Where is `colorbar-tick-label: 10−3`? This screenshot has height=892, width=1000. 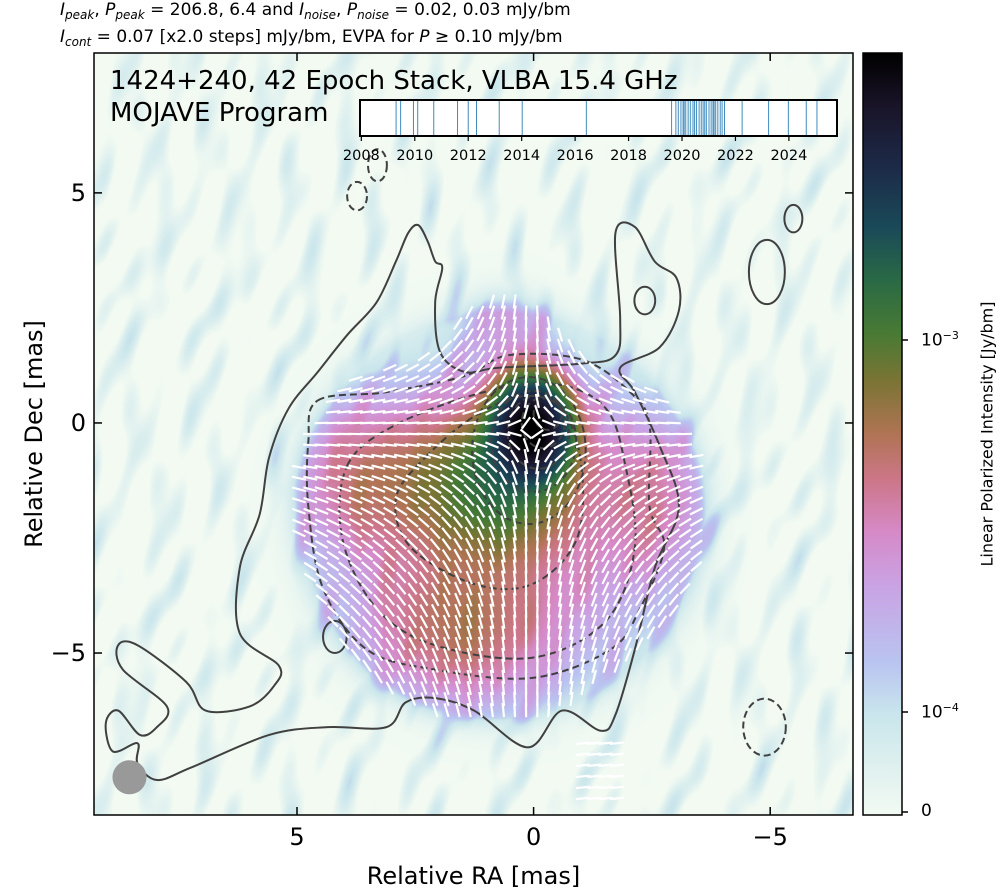 colorbar-tick-label: 10−3 is located at coordinates (940, 340).